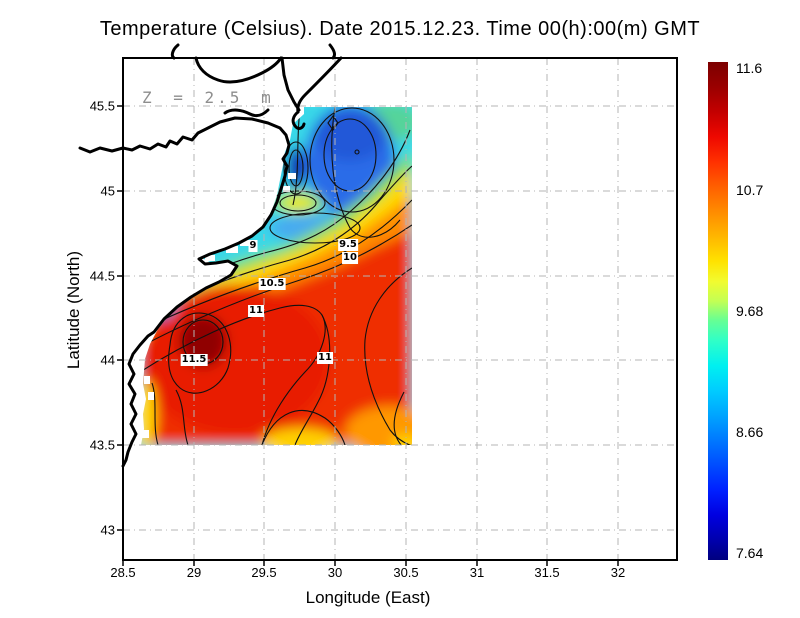 The height and width of the screenshot is (618, 800). What do you see at coordinates (208, 97) in the screenshot?
I see `depth-annotation: Z = 2.5 m` at bounding box center [208, 97].